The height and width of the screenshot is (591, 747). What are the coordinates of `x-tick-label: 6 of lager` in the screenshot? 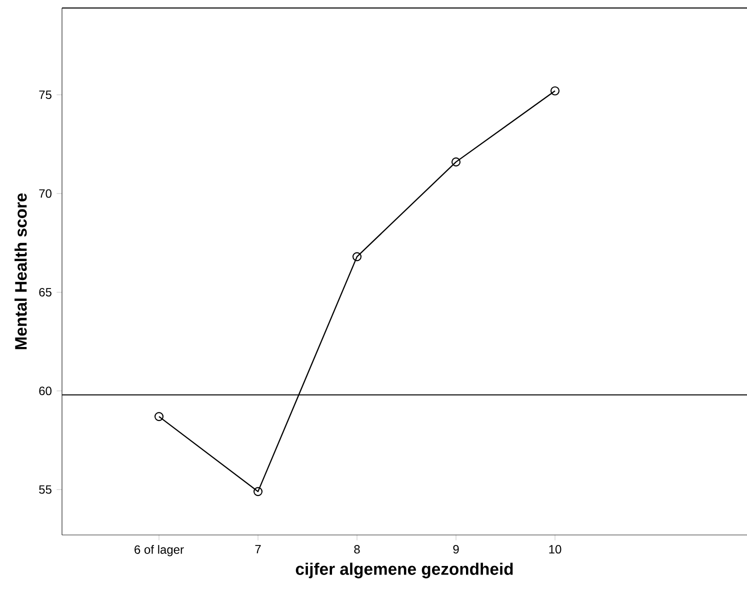 It's located at (159, 550).